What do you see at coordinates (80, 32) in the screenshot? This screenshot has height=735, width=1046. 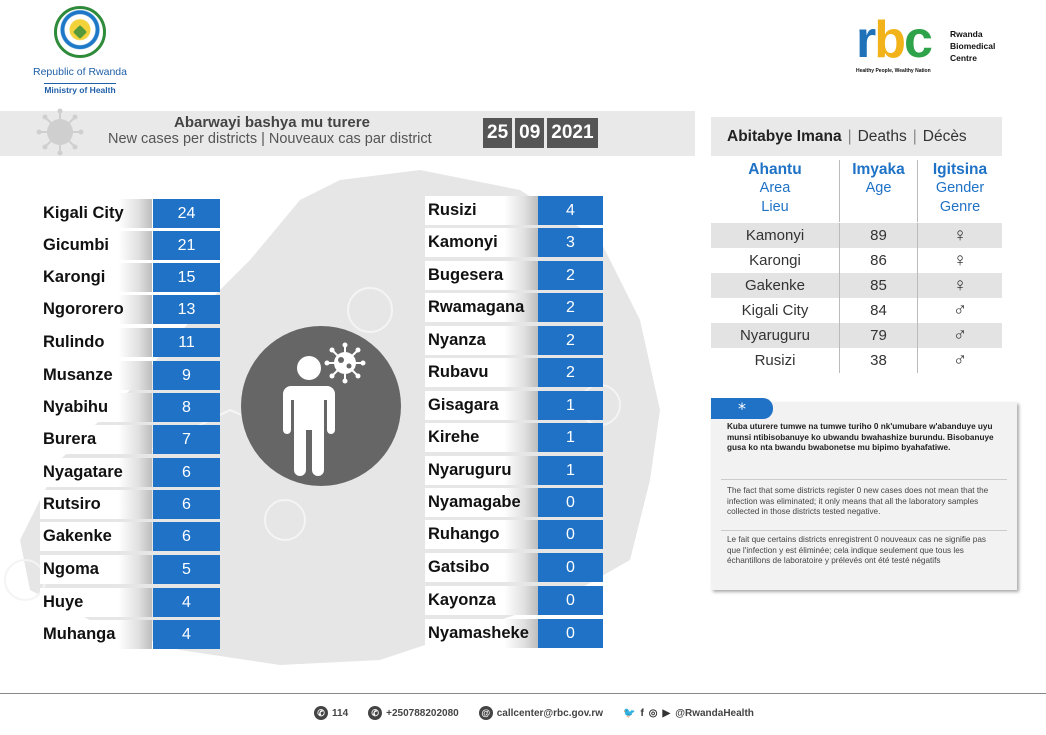 I see `rwanda-seal-icon` at bounding box center [80, 32].